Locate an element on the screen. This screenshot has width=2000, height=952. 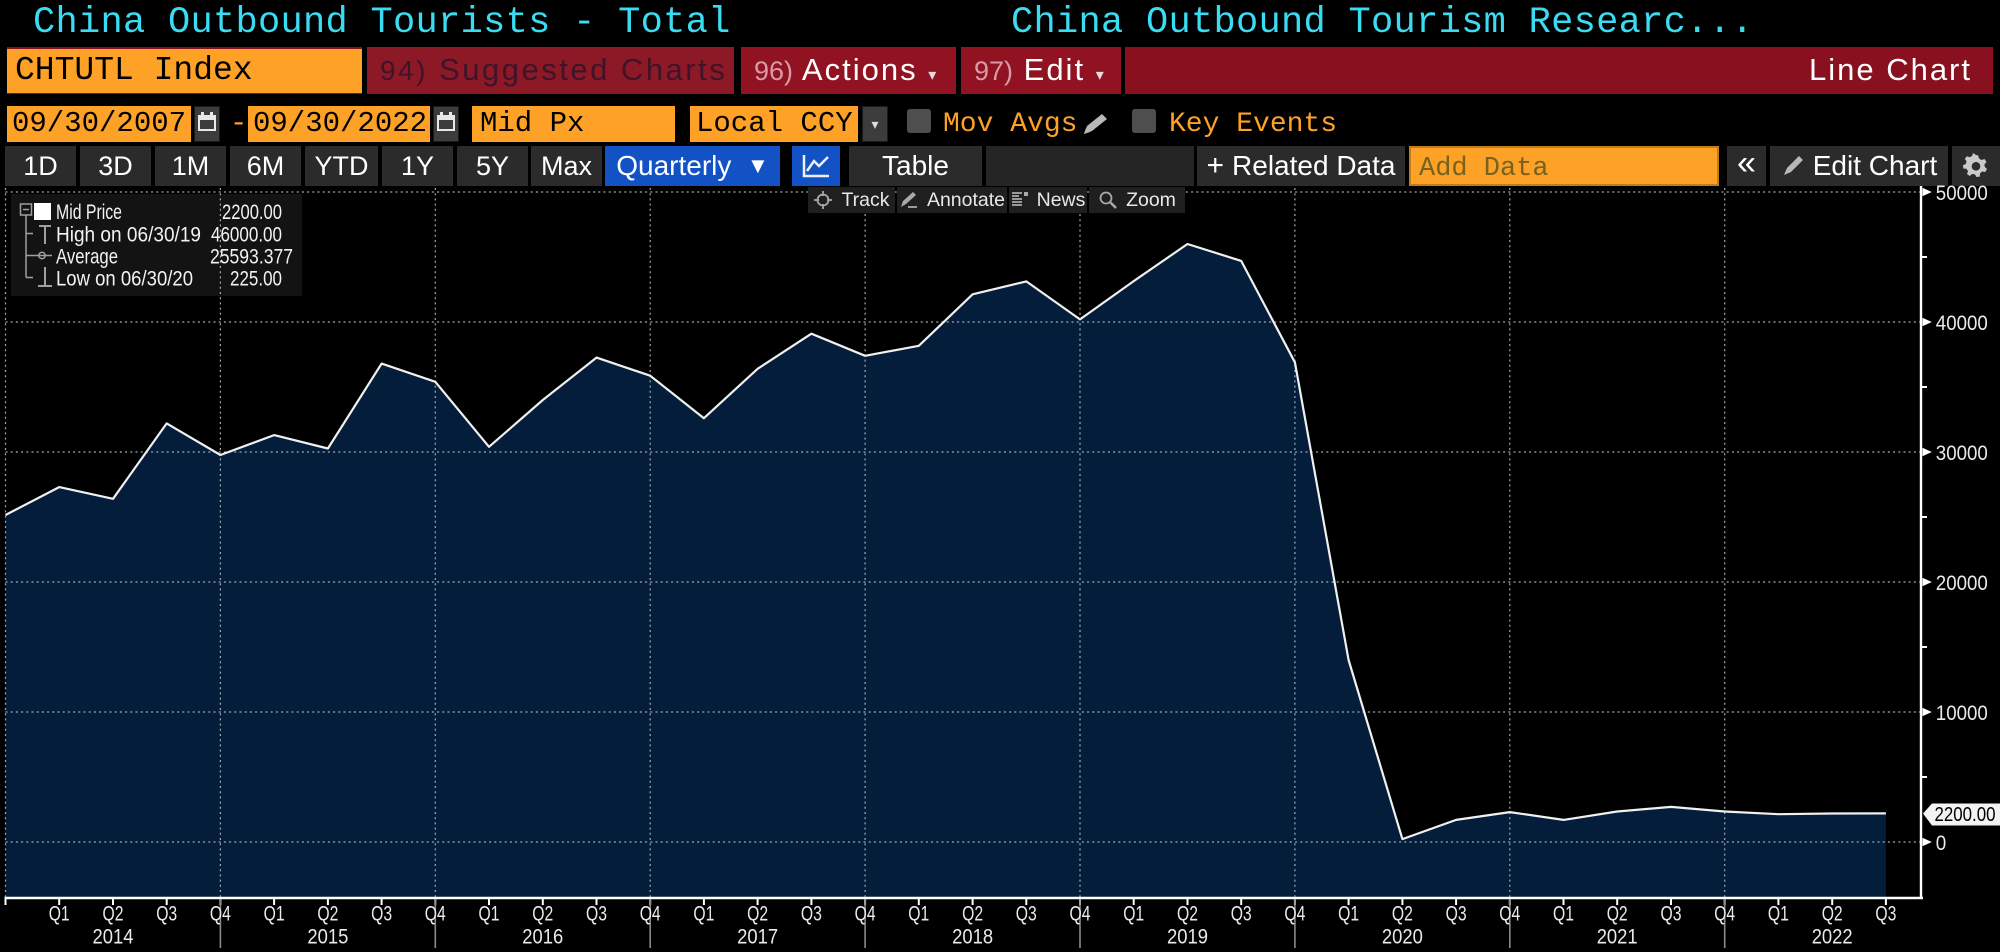
svg-text: 25593.377 is located at coordinates (251, 257).